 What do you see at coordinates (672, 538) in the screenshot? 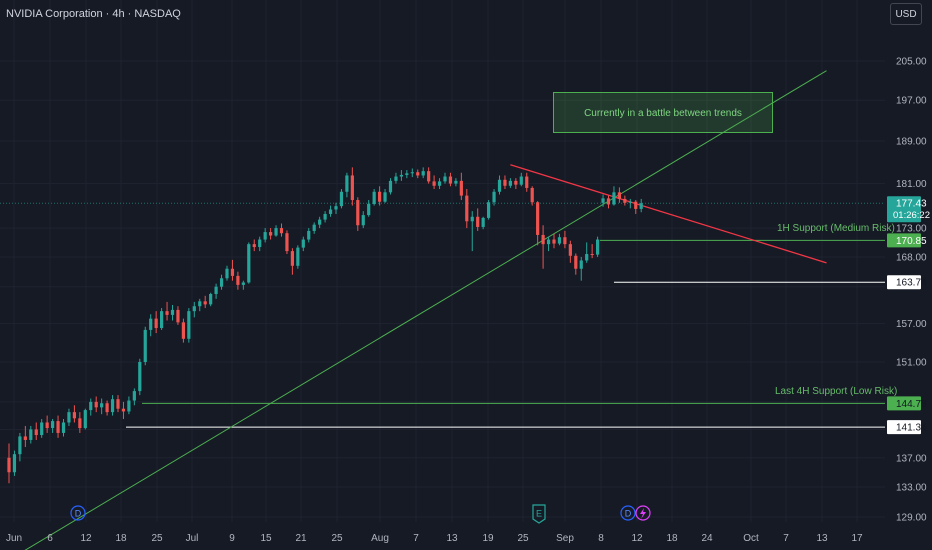
I see `time-tick-label: 18` at bounding box center [672, 538].